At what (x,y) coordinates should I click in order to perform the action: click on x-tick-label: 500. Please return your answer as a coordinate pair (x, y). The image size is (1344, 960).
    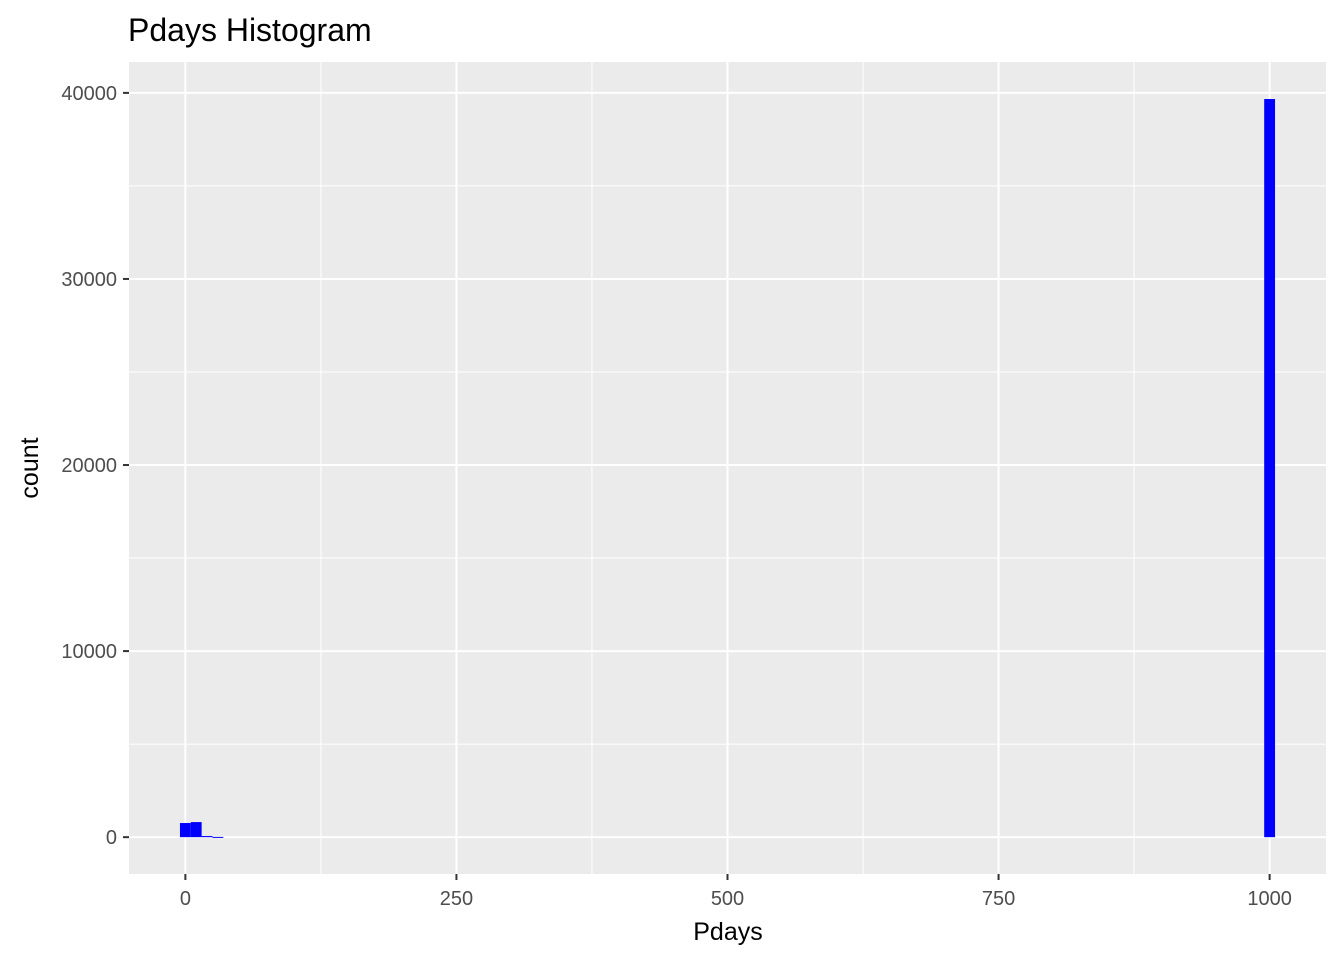
    Looking at the image, I should click on (727, 899).